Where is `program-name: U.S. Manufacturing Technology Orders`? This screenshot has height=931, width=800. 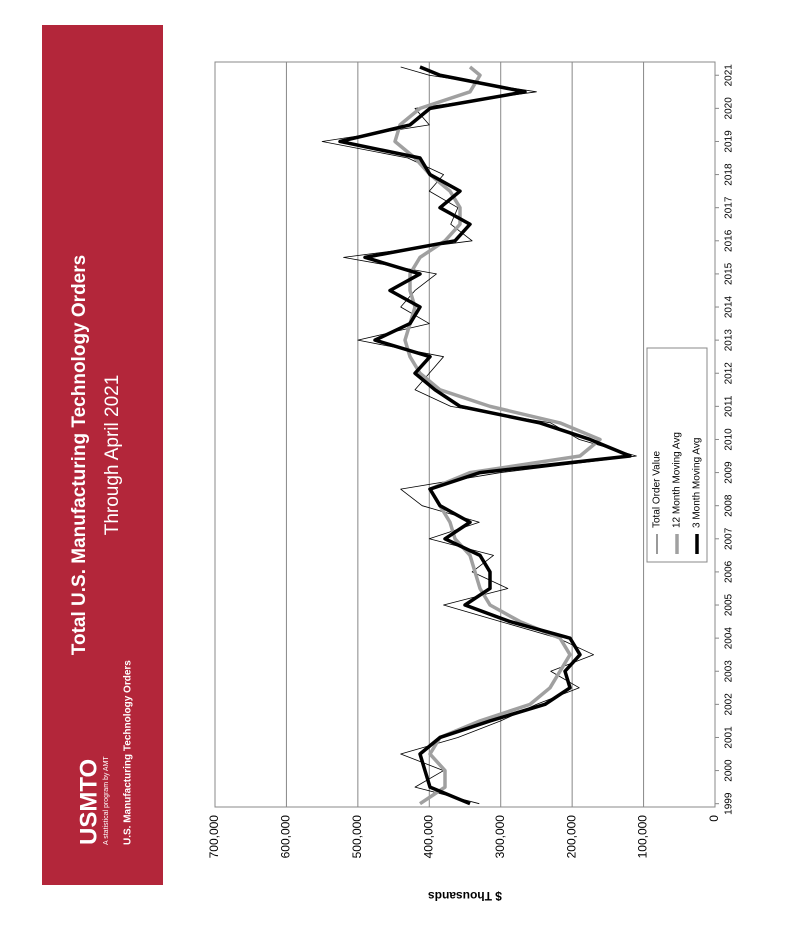
program-name: U.S. Manufacturing Technology Orders is located at coordinates (128, 752).